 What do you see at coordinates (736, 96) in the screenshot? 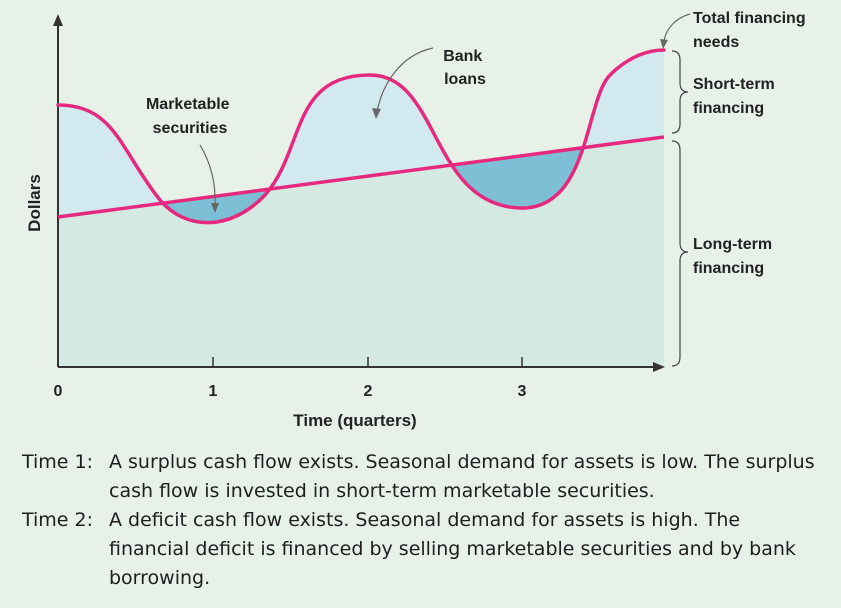
I see `short-term-financing-label: Short-term financing` at bounding box center [736, 96].